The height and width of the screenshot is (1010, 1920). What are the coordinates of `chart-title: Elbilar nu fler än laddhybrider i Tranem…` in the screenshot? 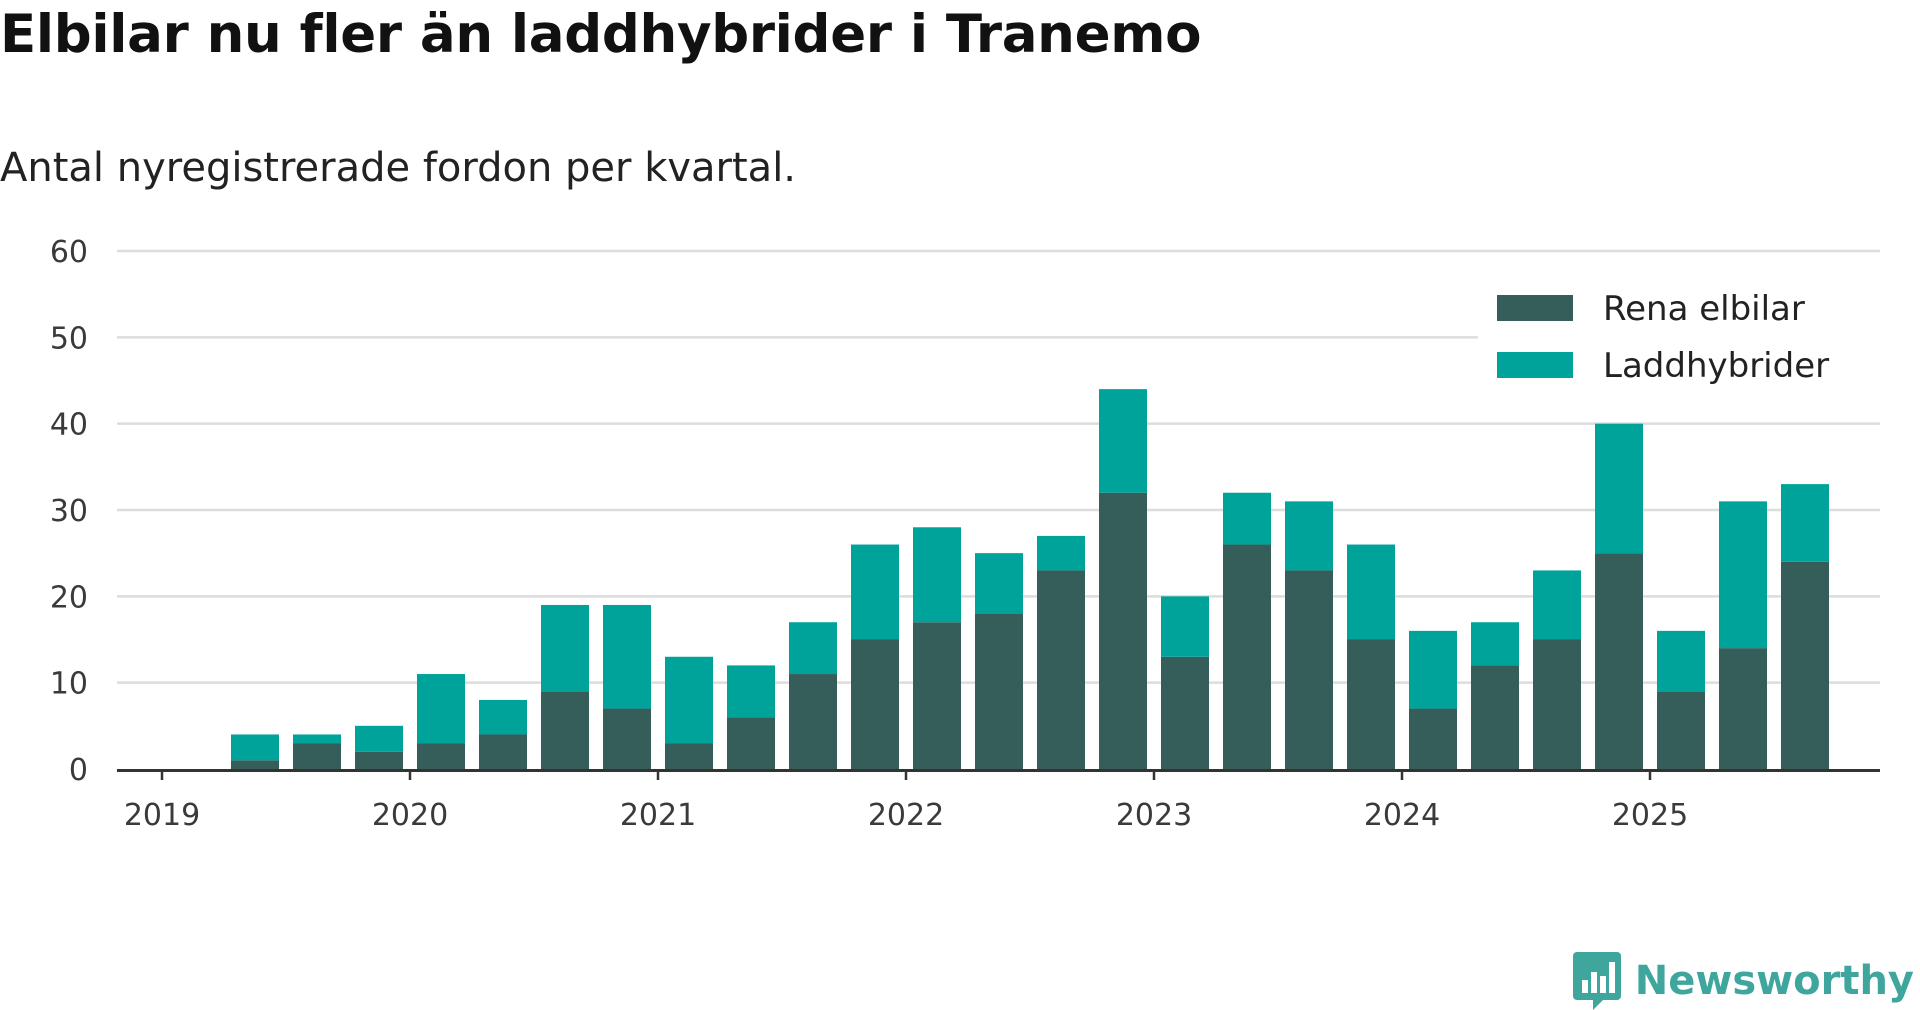 It's located at (601, 34).